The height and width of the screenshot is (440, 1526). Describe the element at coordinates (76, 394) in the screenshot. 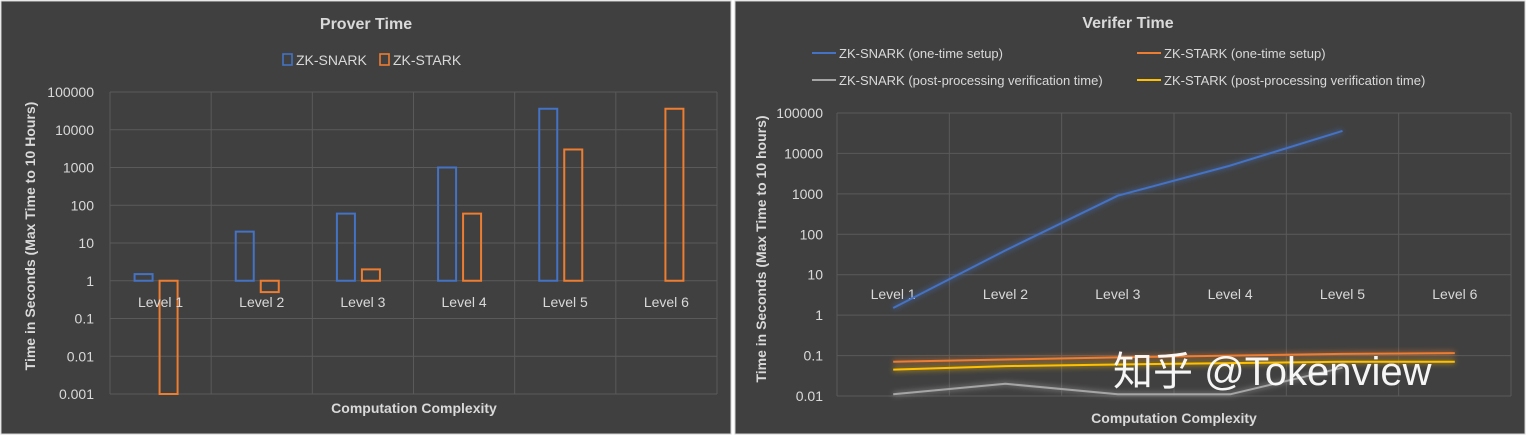

I see `chart1-ytick-label: 0.001` at that location.